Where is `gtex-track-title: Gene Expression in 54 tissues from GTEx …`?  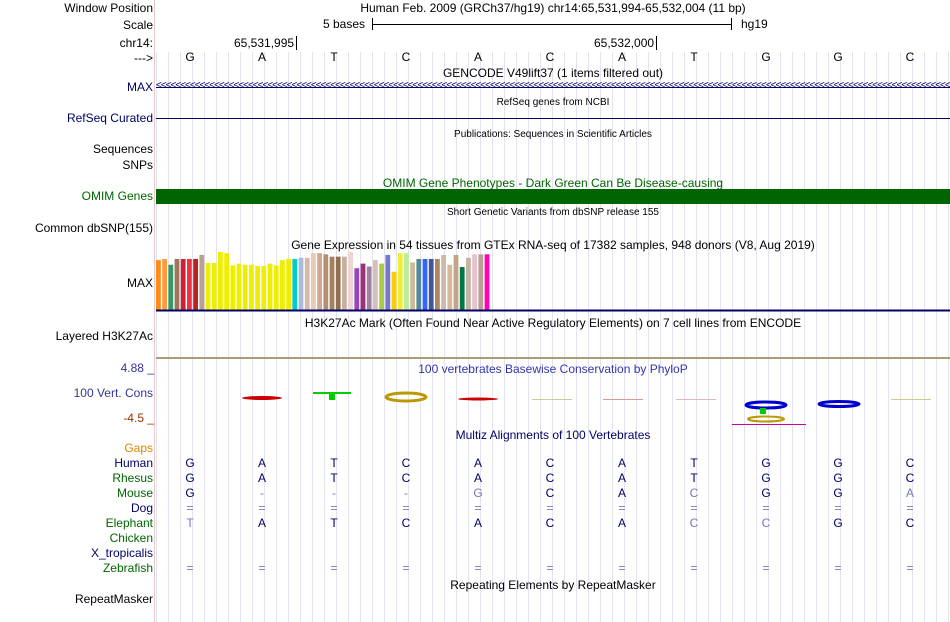 gtex-track-title: Gene Expression in 54 tissues from GTEx … is located at coordinates (553, 245).